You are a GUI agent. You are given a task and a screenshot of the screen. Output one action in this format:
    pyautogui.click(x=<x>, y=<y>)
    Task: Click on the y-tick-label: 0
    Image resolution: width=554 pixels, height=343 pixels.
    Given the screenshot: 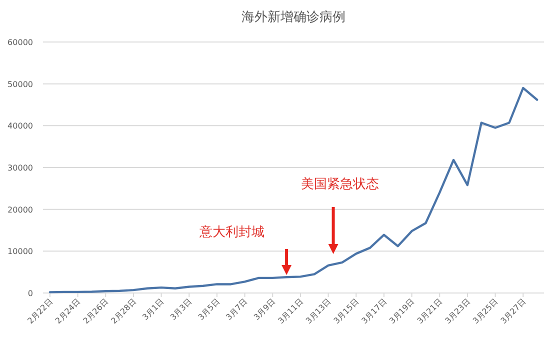 What is the action you would take?
    pyautogui.click(x=30, y=293)
    